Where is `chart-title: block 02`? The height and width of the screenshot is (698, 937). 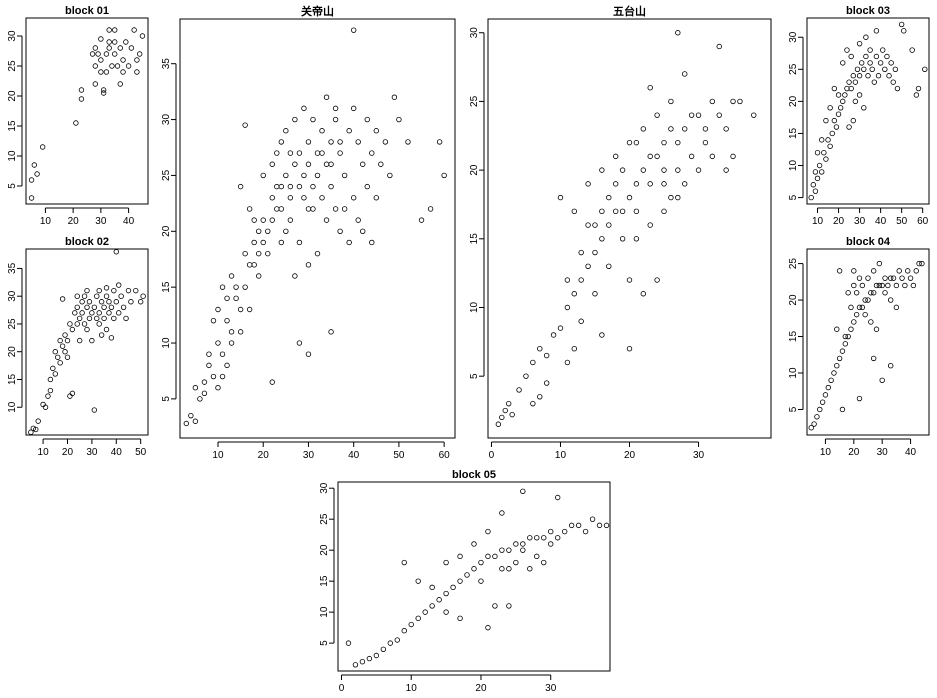 chart-title: block 02 is located at coordinates (87, 242).